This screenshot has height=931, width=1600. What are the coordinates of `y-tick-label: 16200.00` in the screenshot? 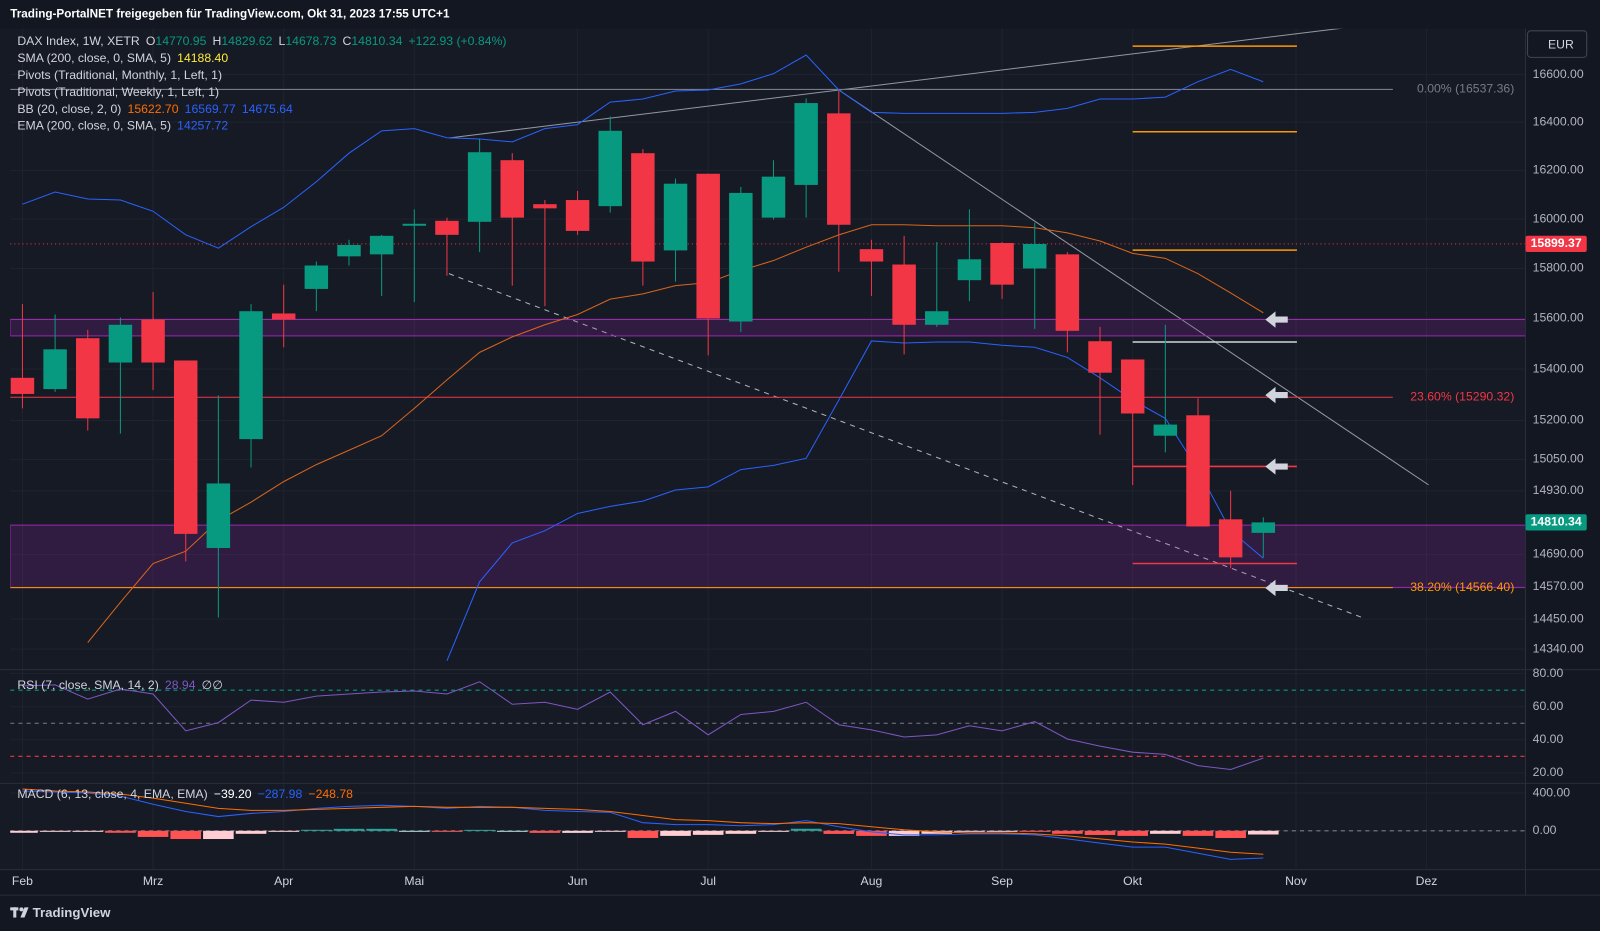 It's located at (1558, 170).